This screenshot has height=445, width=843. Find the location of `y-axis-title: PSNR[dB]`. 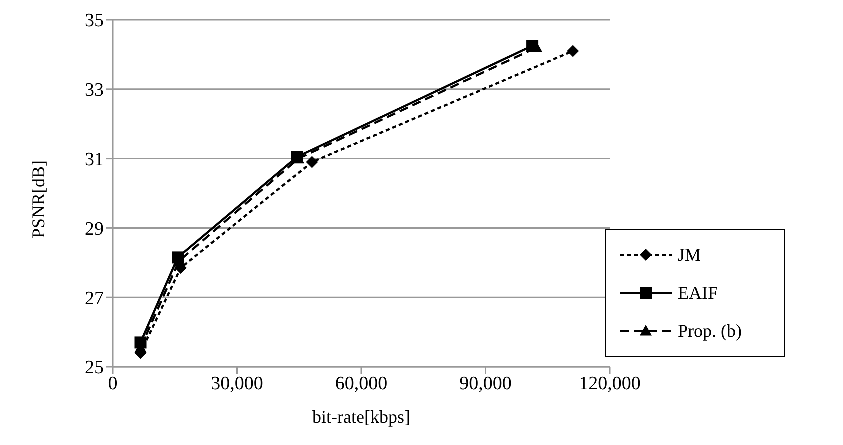

y-axis-title: PSNR[dB] is located at coordinates (38, 199).